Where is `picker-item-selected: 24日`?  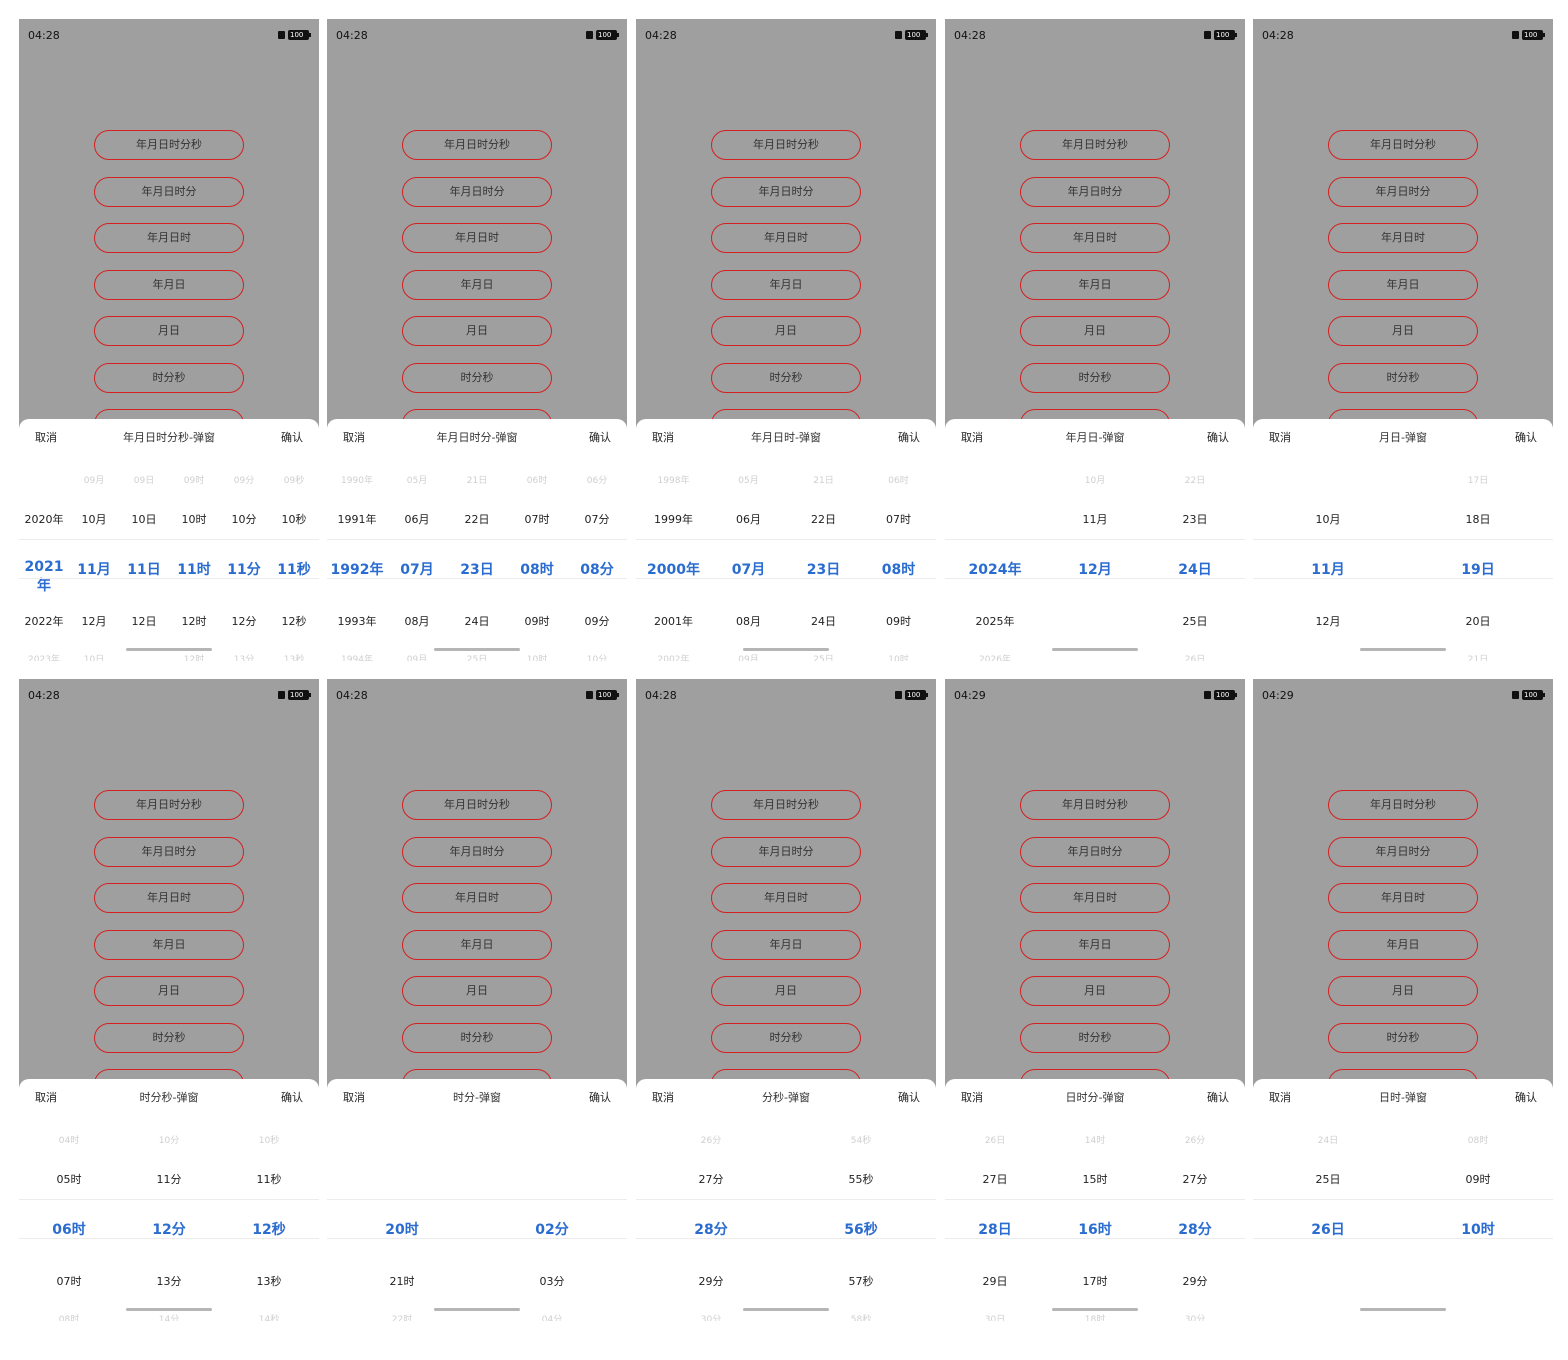
picker-item-selected: 24日 is located at coordinates (1195, 570).